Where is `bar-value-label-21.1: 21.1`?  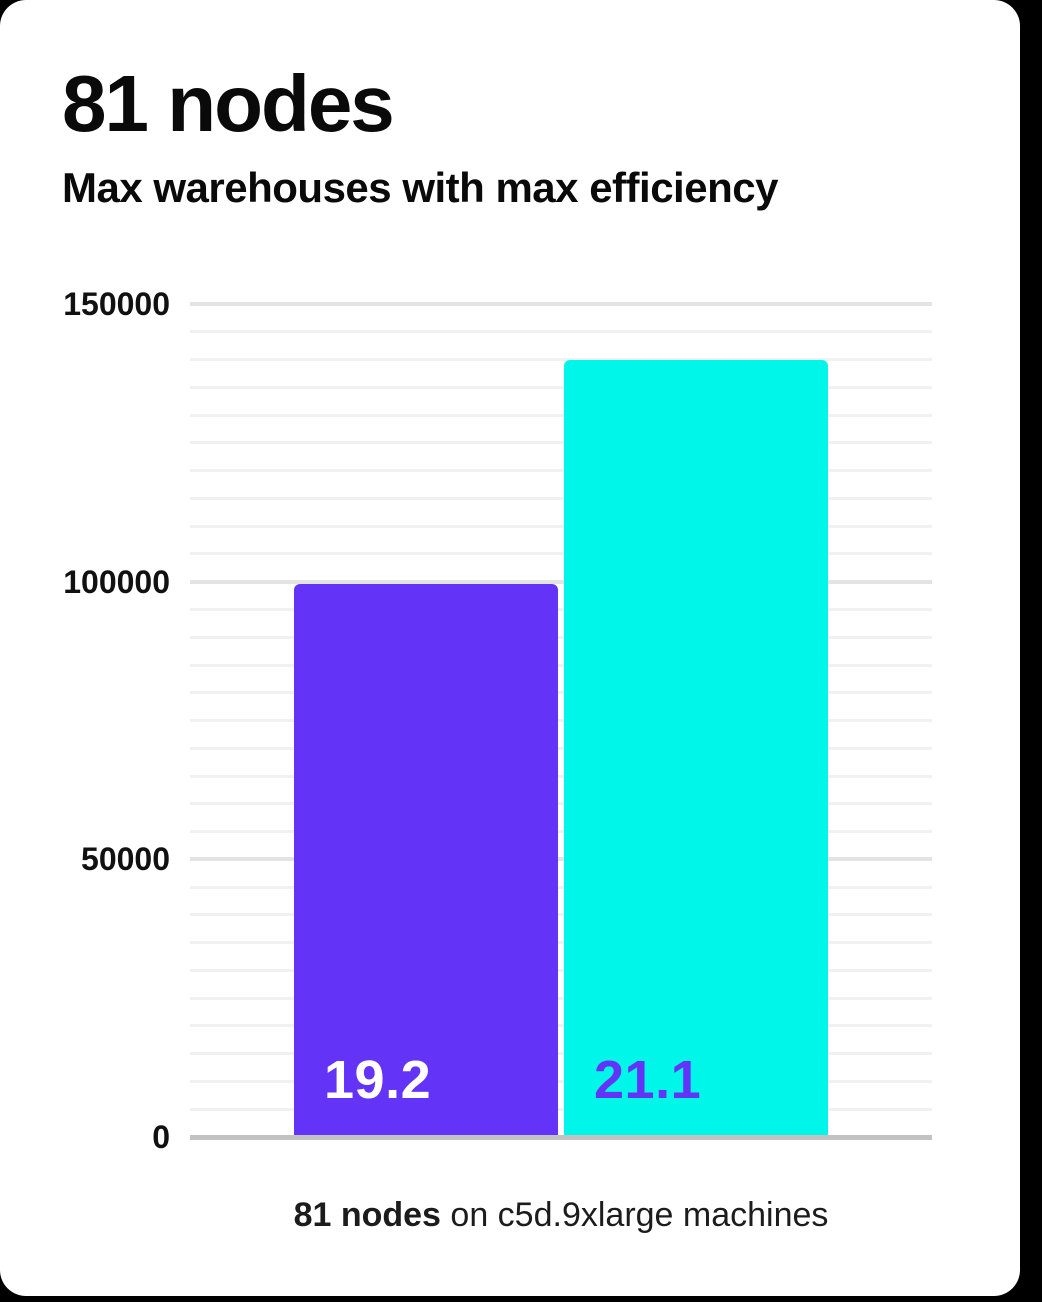 bar-value-label-21.1: 21.1 is located at coordinates (648, 1080).